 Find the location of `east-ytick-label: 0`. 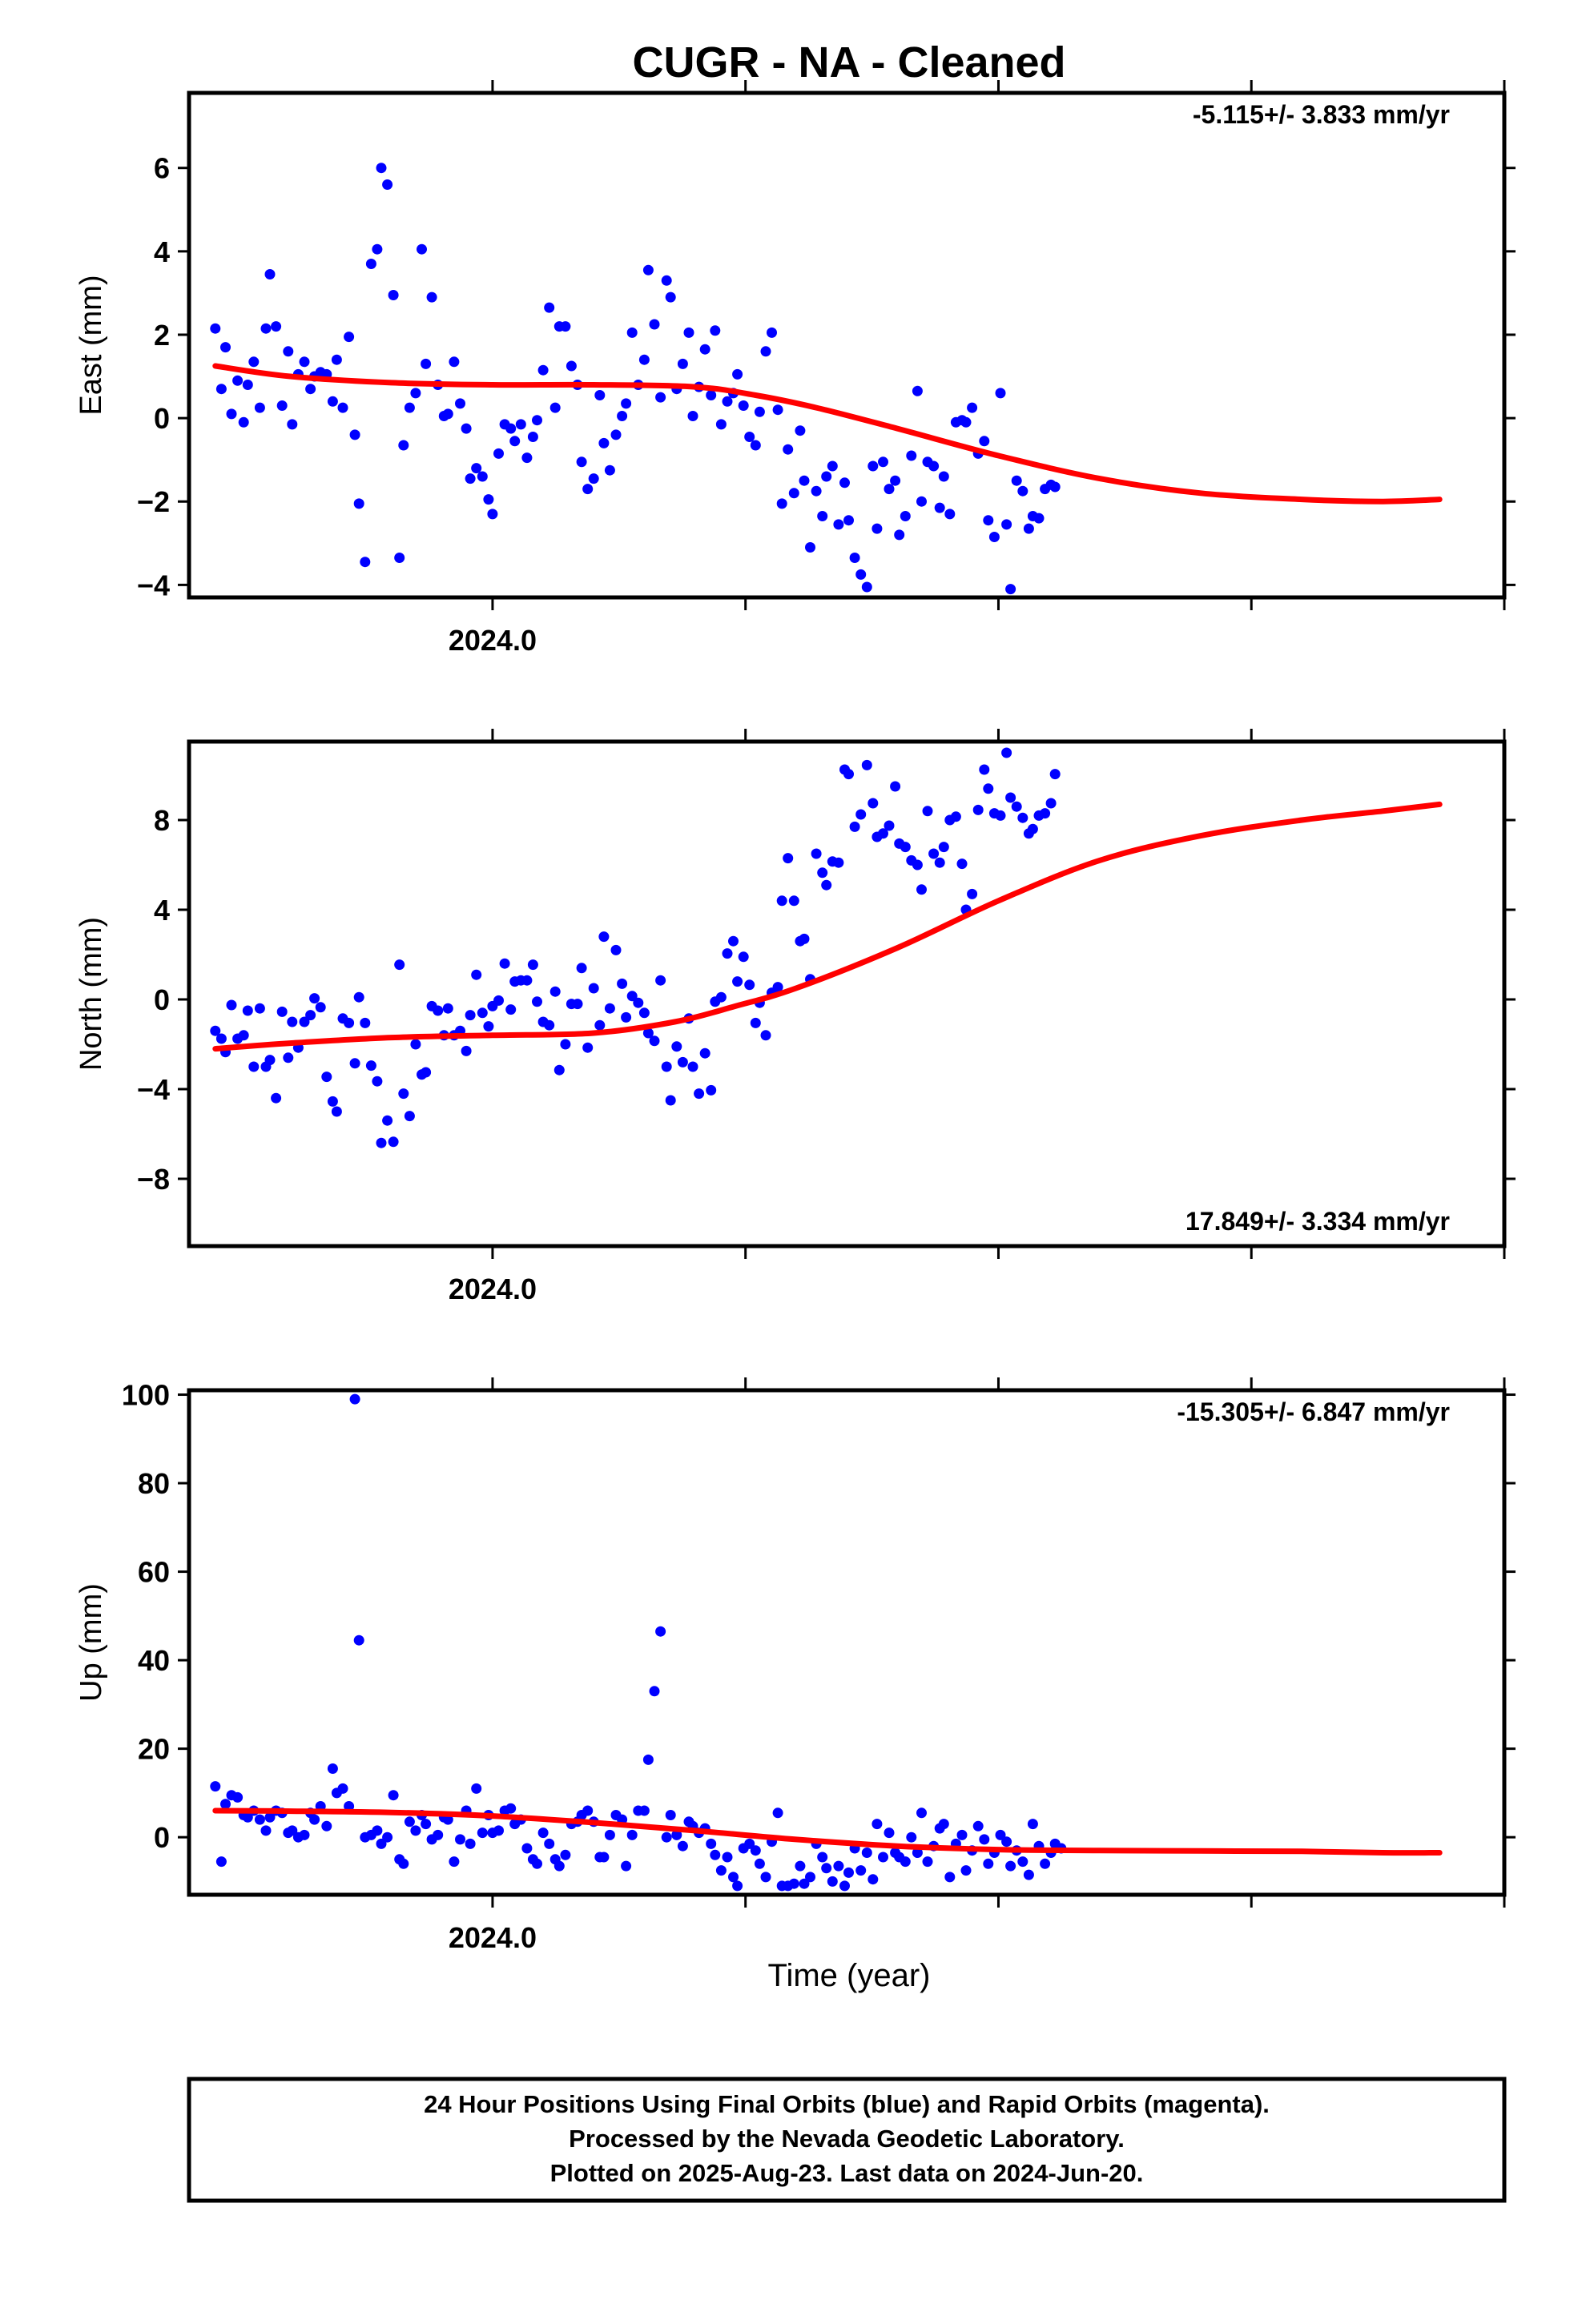

east-ytick-label: 0 is located at coordinates (162, 418).